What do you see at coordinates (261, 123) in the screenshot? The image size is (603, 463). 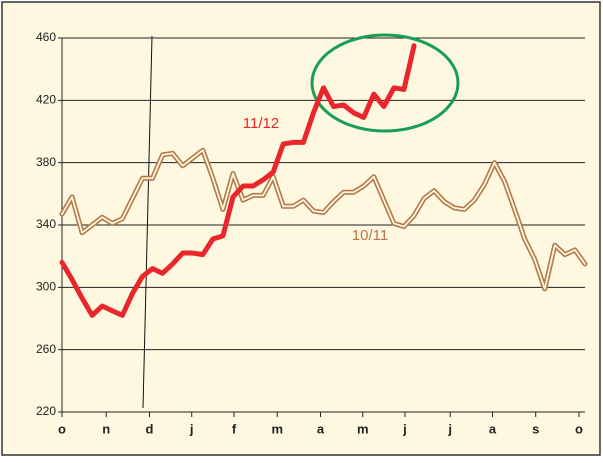 I see `series-label: 11/12` at bounding box center [261, 123].